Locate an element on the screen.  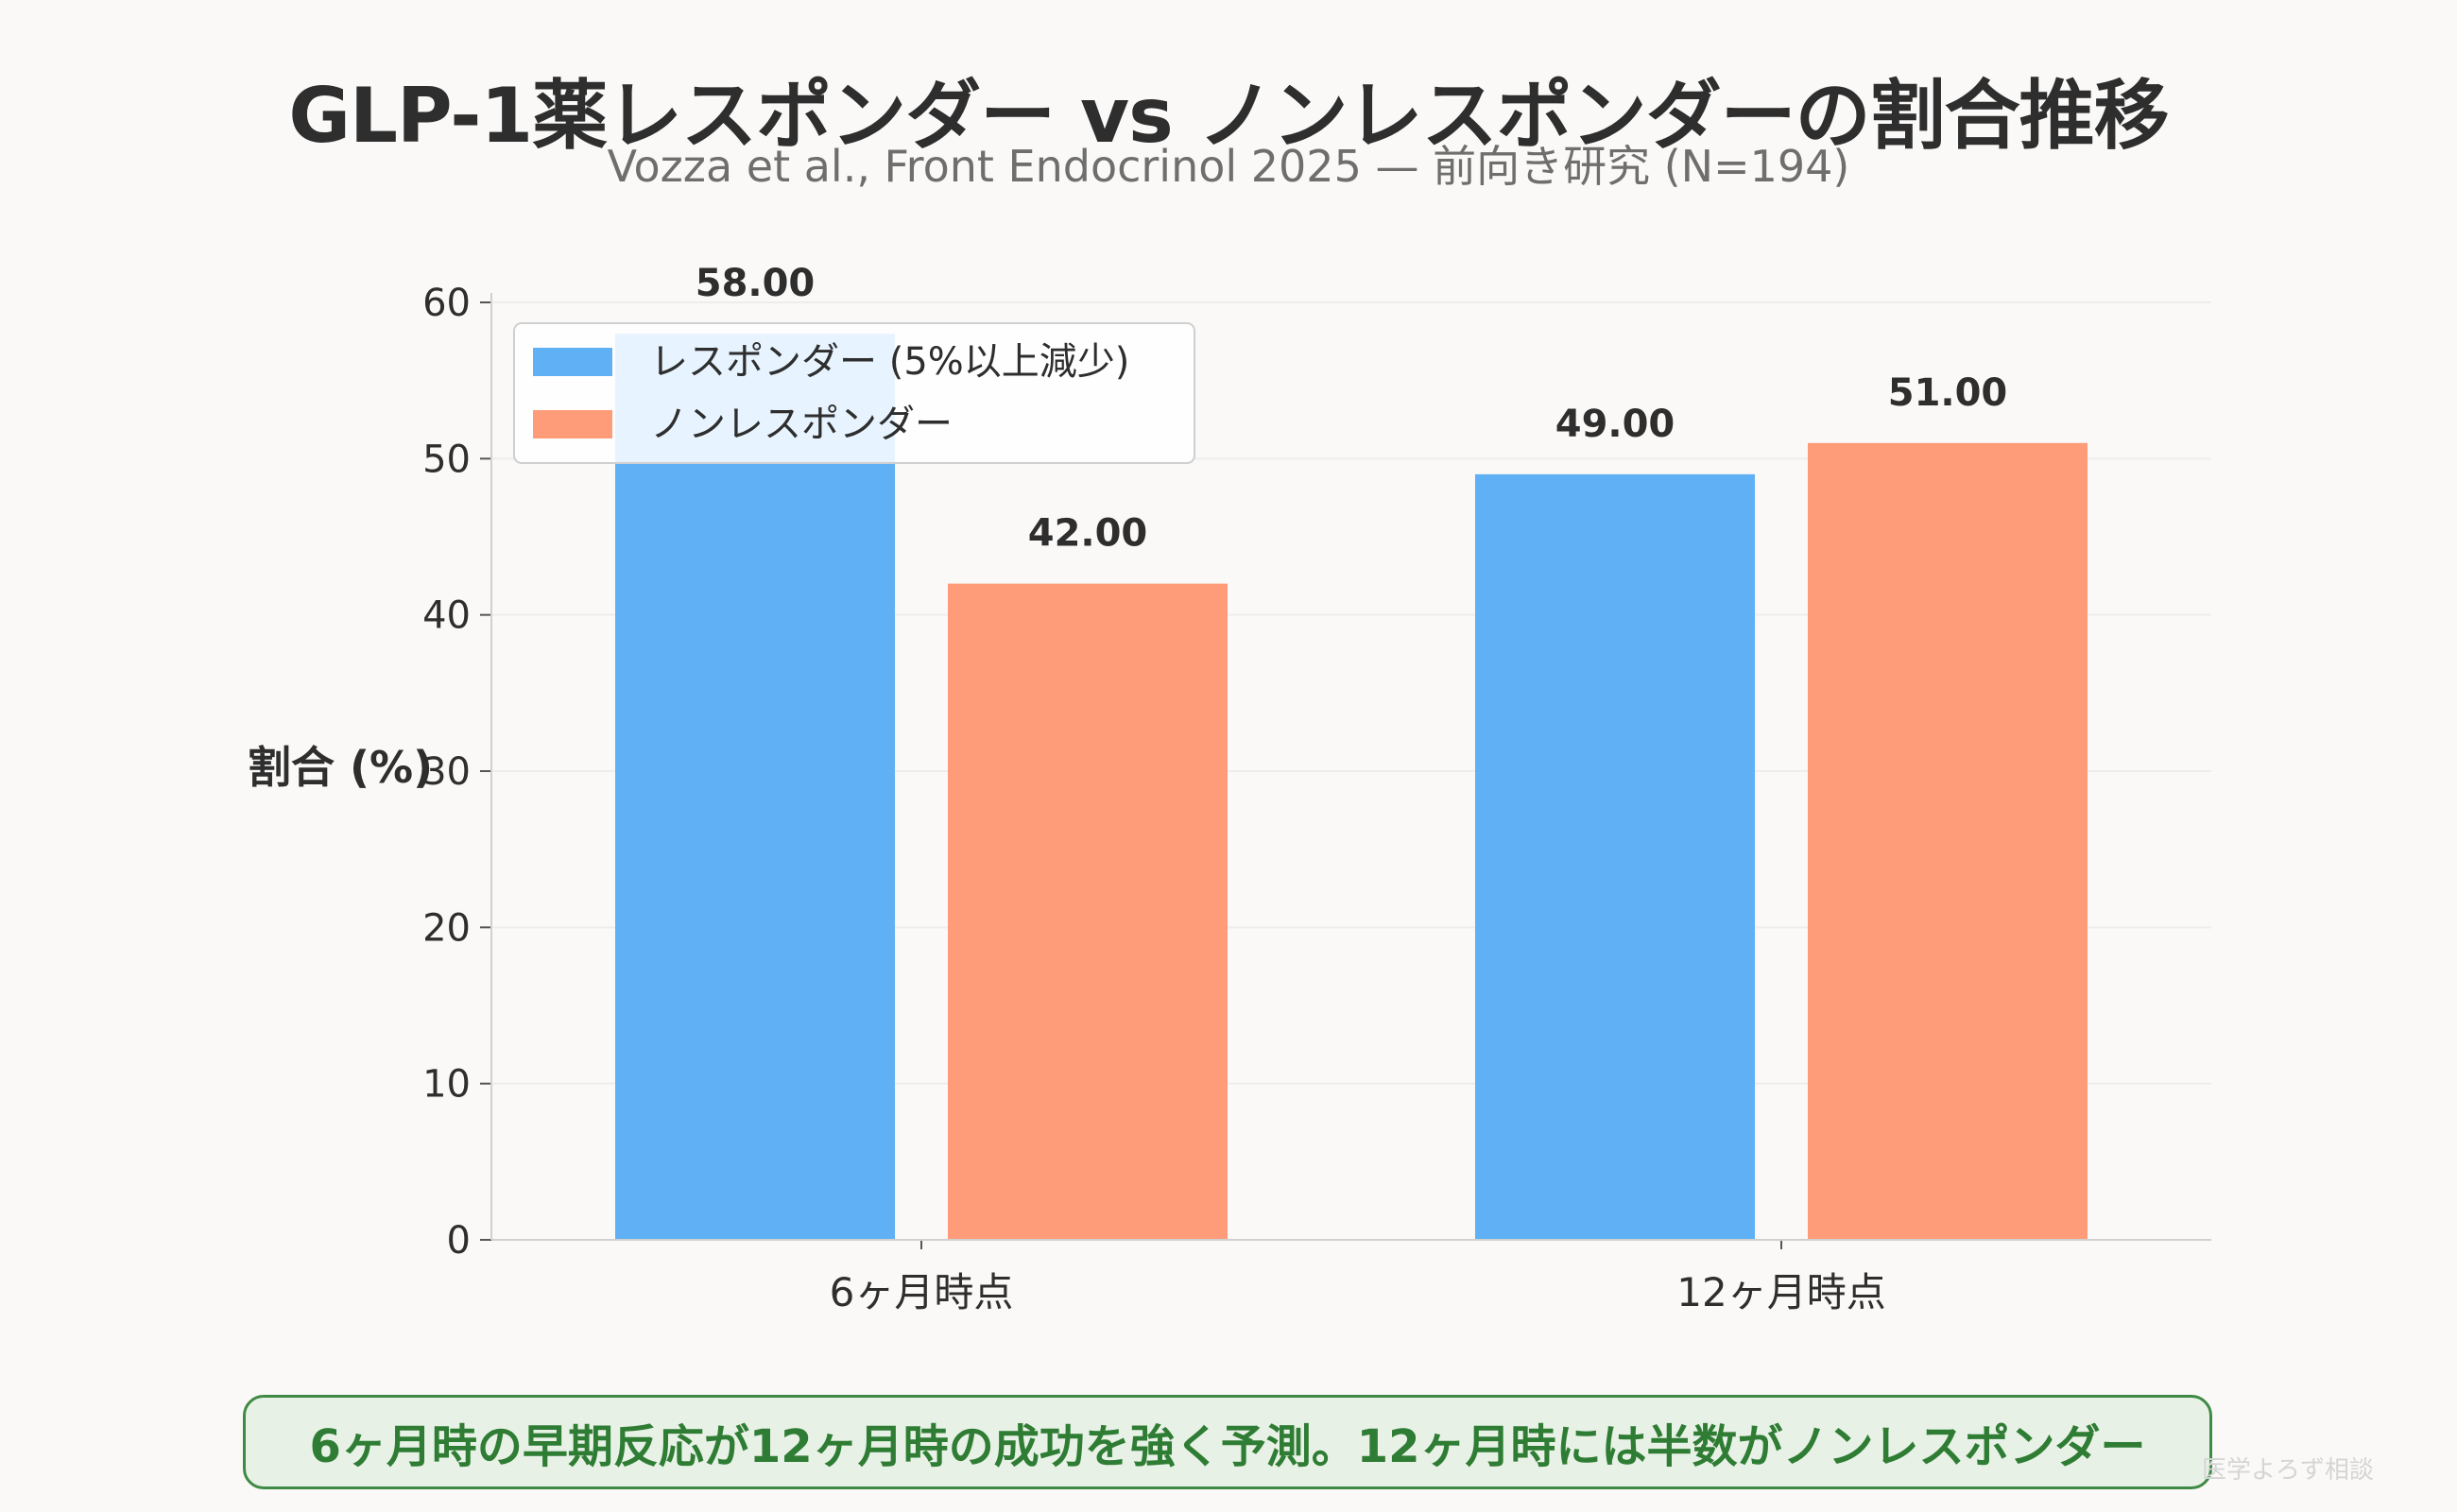
y-tick-label: 0 is located at coordinates (459, 1241).